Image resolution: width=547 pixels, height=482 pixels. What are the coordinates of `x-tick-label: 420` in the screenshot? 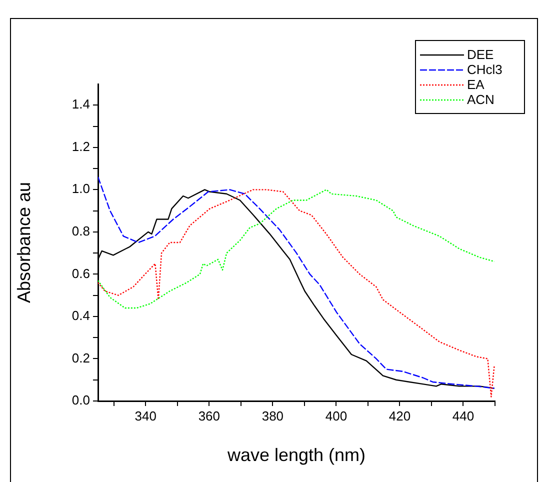 It's located at (399, 416).